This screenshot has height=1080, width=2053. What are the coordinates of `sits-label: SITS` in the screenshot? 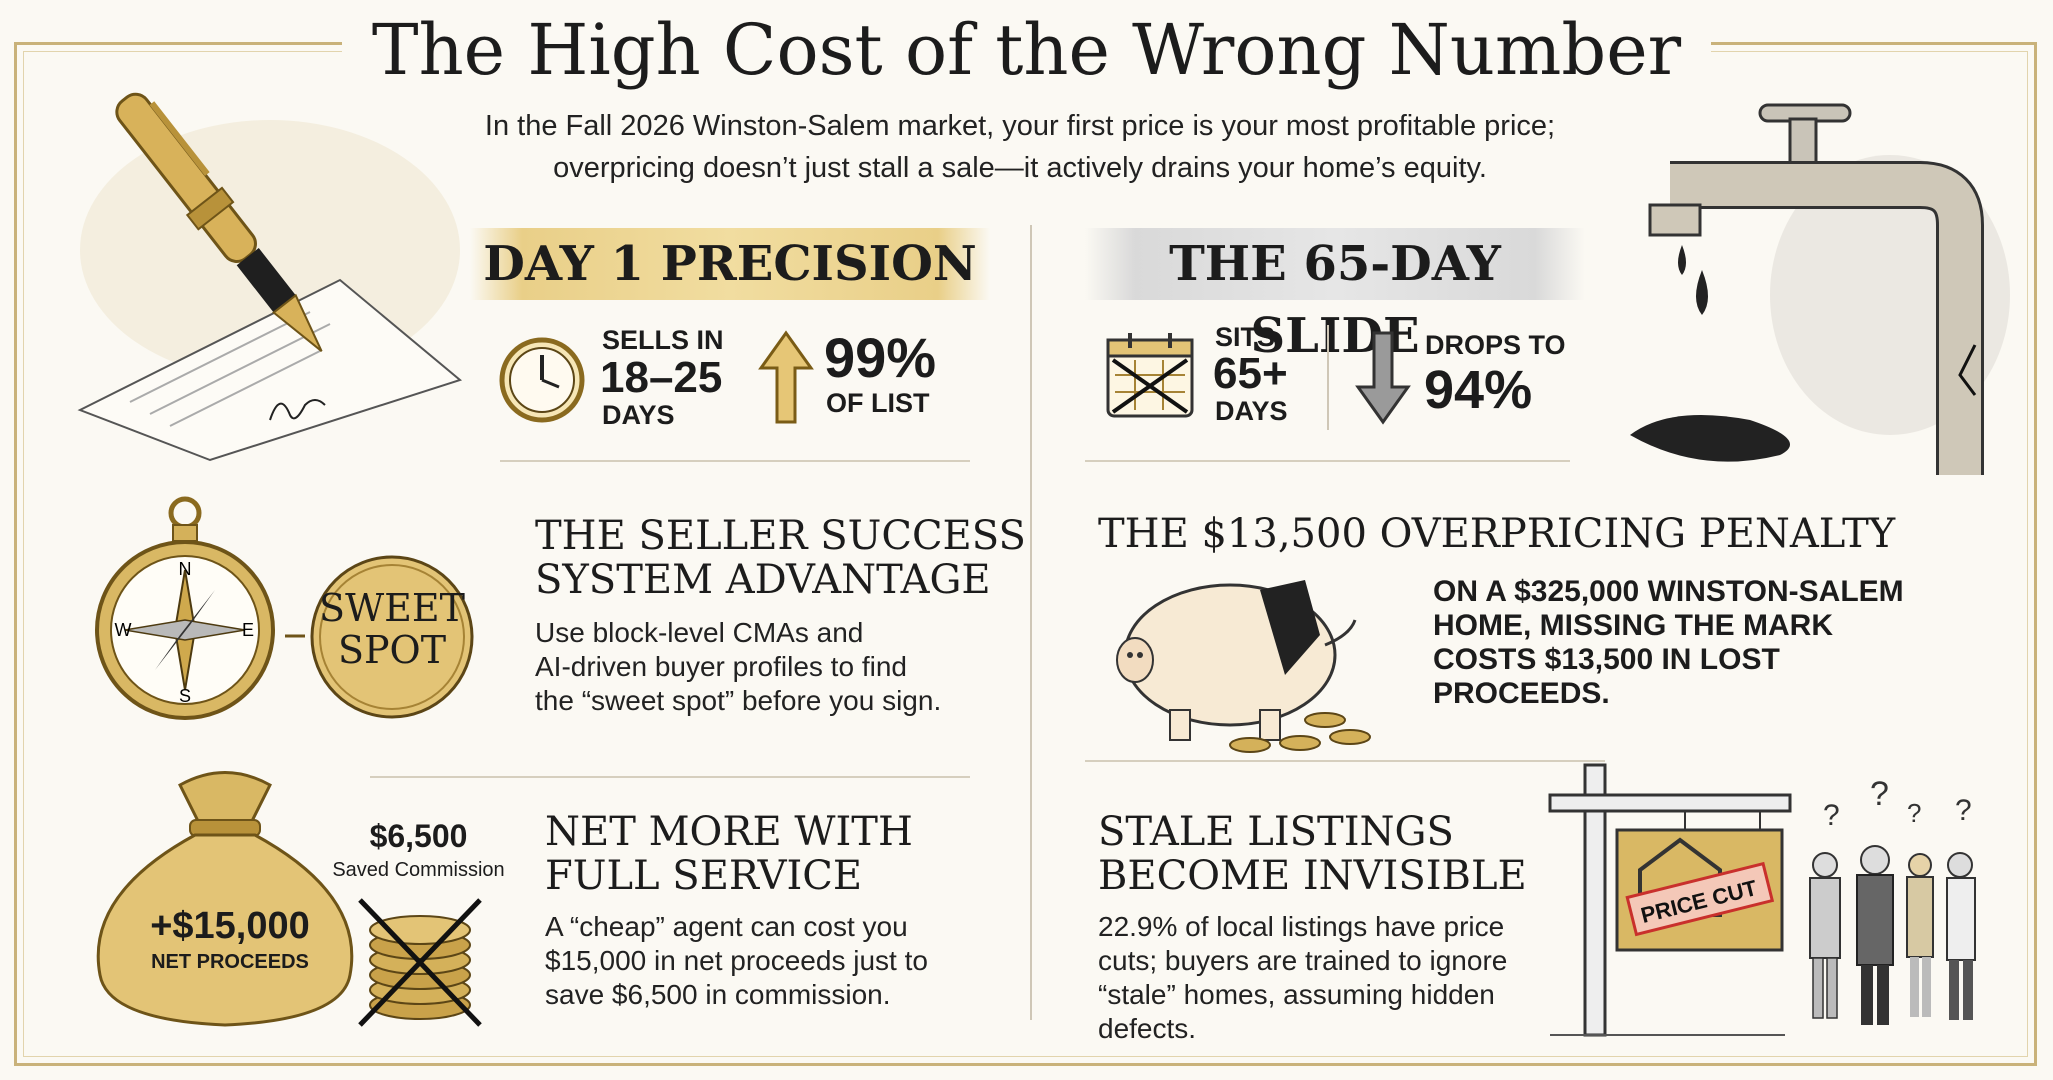 It's located at (1245, 337).